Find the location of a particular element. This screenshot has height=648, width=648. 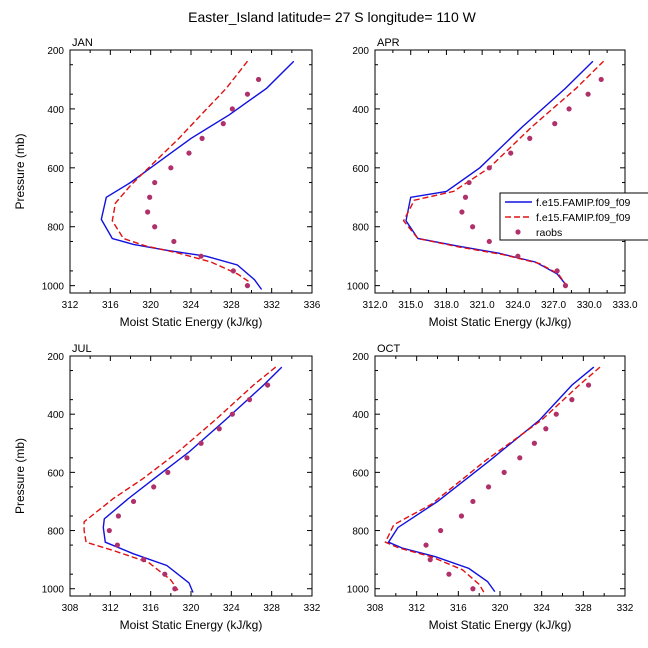

x-tick-label: 324.0 is located at coordinates (517, 305).